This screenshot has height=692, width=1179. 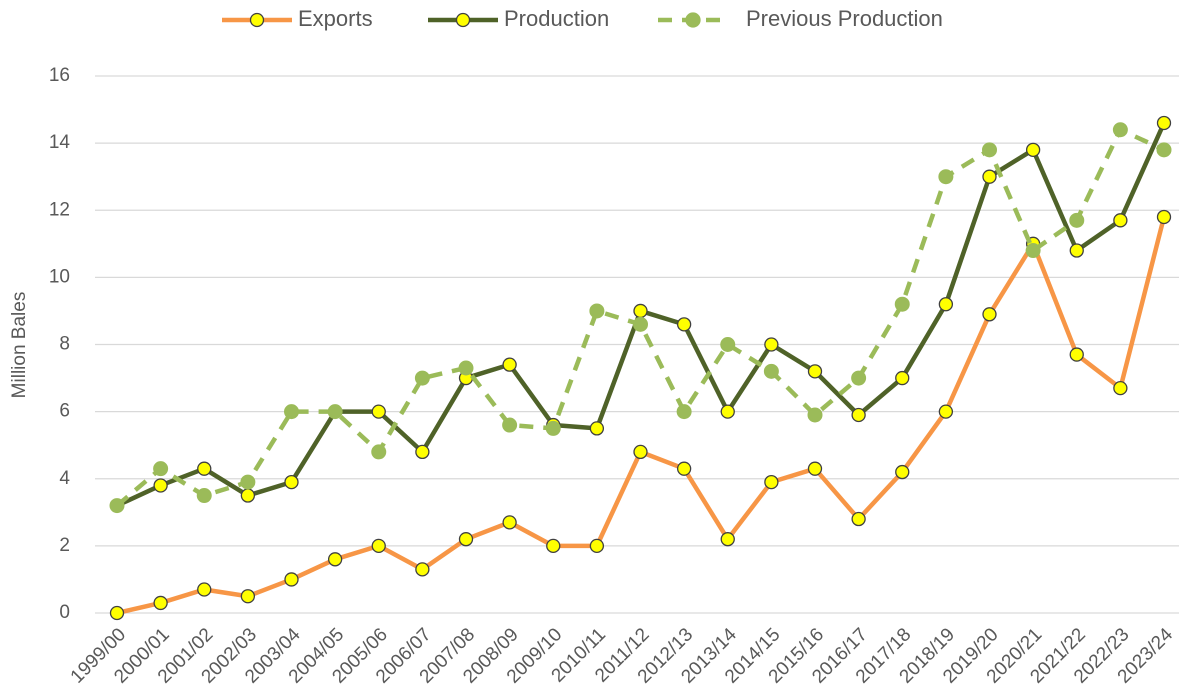 I want to click on legend-item: Exports, so click(x=297, y=18).